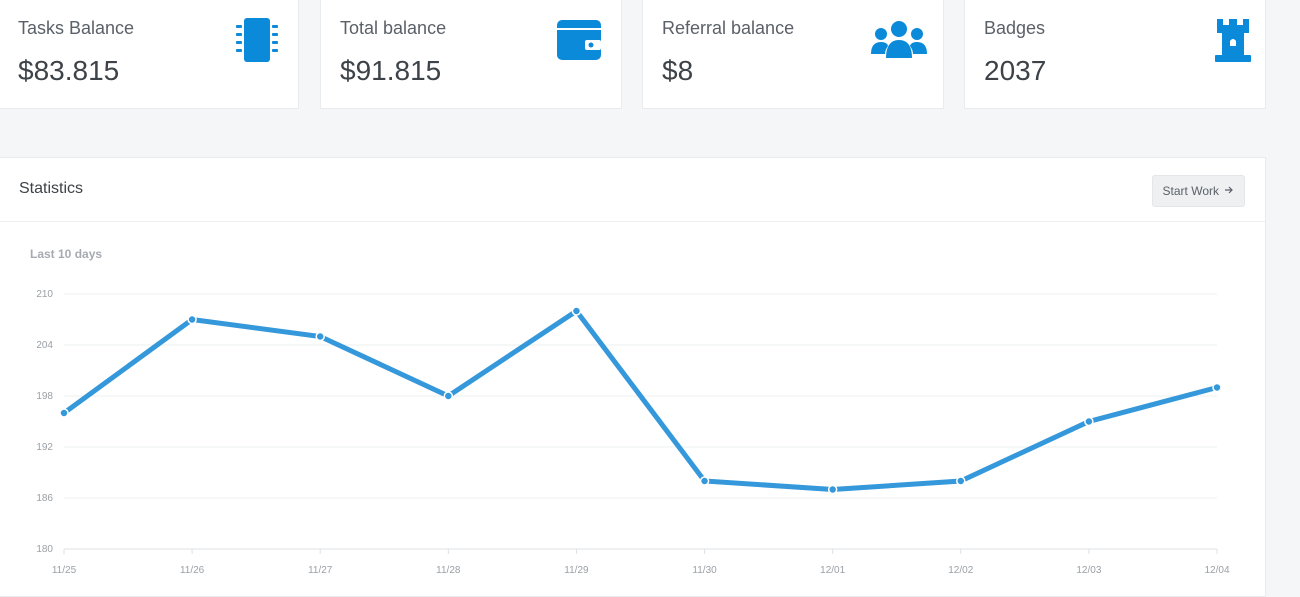 The width and height of the screenshot is (1300, 597). What do you see at coordinates (448, 570) in the screenshot?
I see `x-tick-label: 11/28` at bounding box center [448, 570].